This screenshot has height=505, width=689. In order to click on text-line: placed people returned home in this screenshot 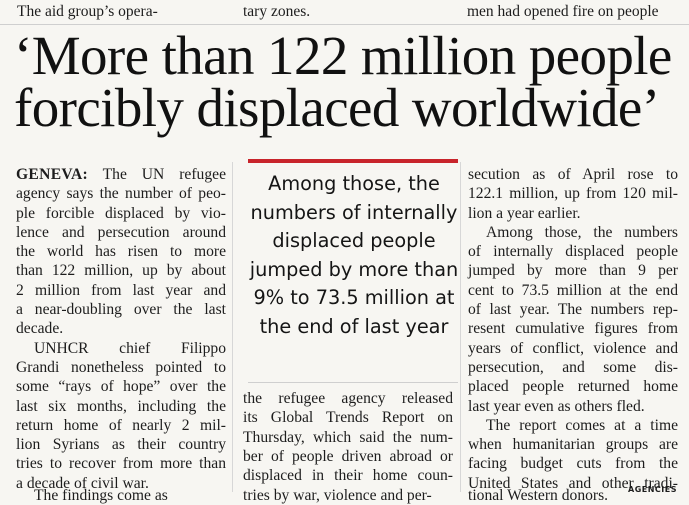, I will do `click(573, 387)`.